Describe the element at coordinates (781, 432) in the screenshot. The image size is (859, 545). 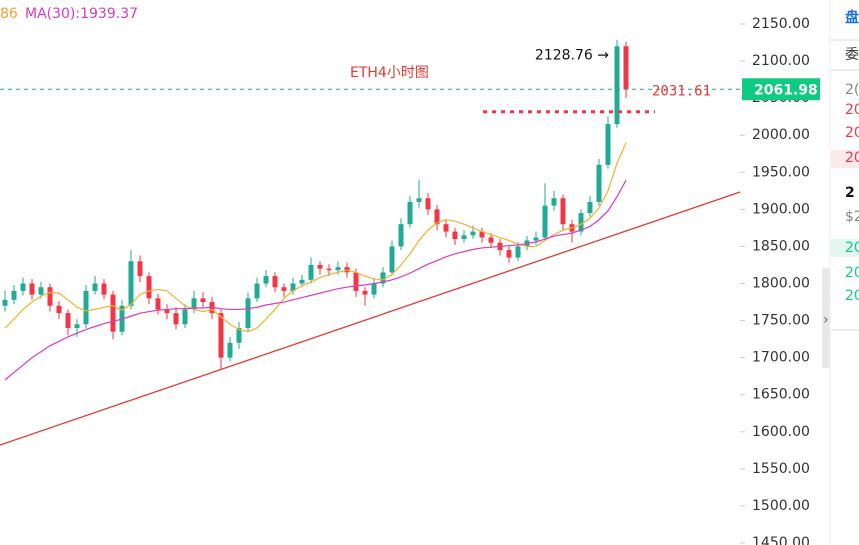
I see `y-tick-label: 1600.00` at that location.